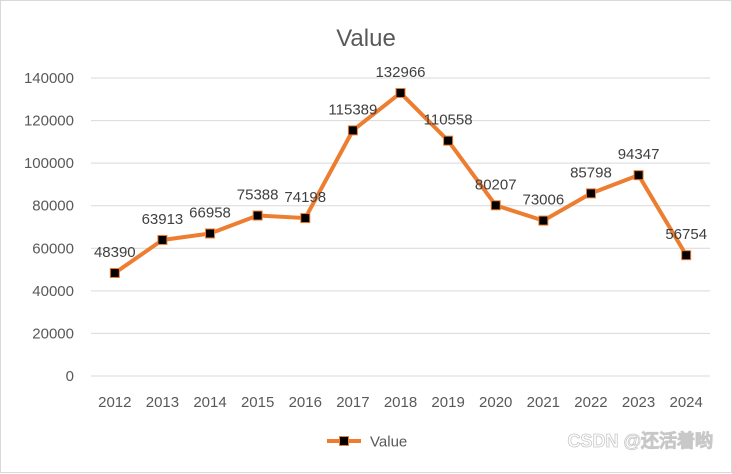 The height and width of the screenshot is (474, 732). I want to click on x-tick-label: 2017, so click(352, 402).